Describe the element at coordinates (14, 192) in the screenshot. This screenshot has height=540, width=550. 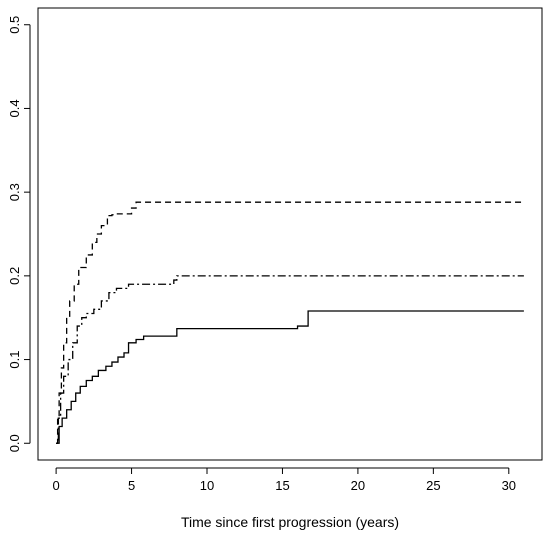
I see `y-tick-label: 0.3` at that location.